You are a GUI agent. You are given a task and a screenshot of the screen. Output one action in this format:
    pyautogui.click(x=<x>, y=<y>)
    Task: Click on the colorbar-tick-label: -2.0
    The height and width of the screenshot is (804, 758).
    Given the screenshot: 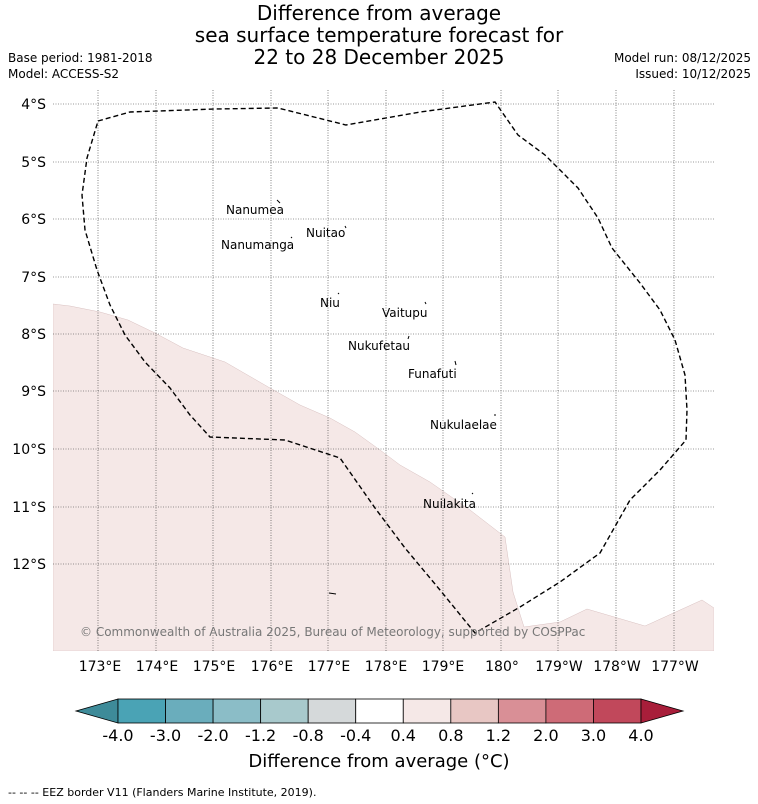 What is the action you would take?
    pyautogui.click(x=212, y=735)
    